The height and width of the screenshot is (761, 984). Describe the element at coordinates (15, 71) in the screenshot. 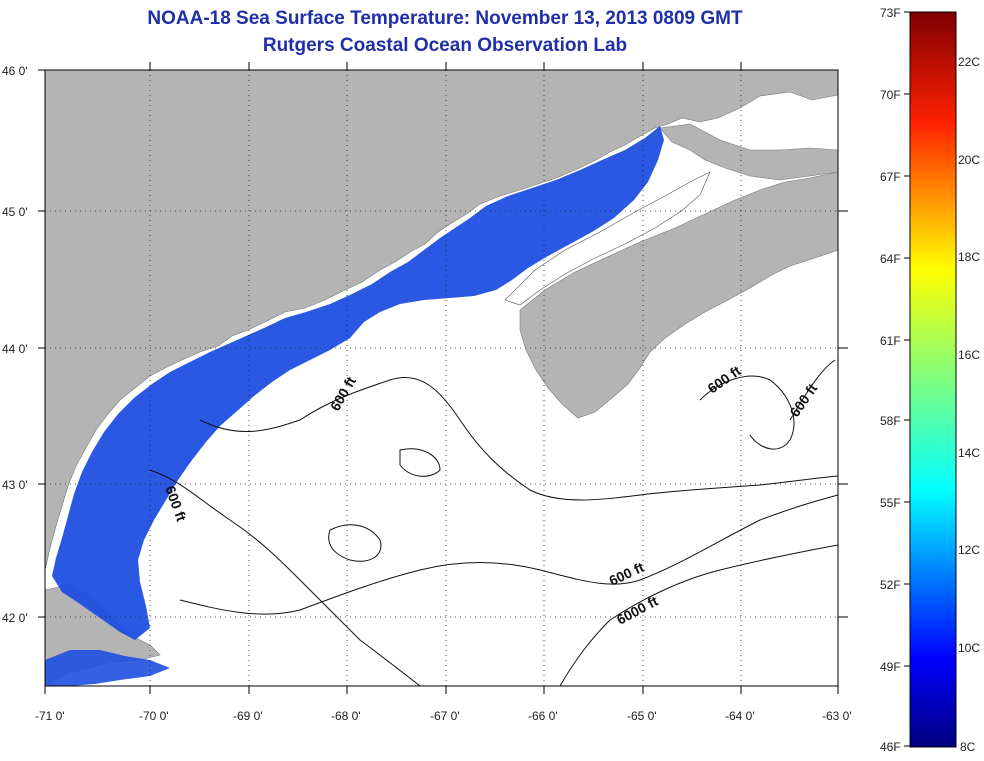

I see `lat-label: 46 0'` at that location.